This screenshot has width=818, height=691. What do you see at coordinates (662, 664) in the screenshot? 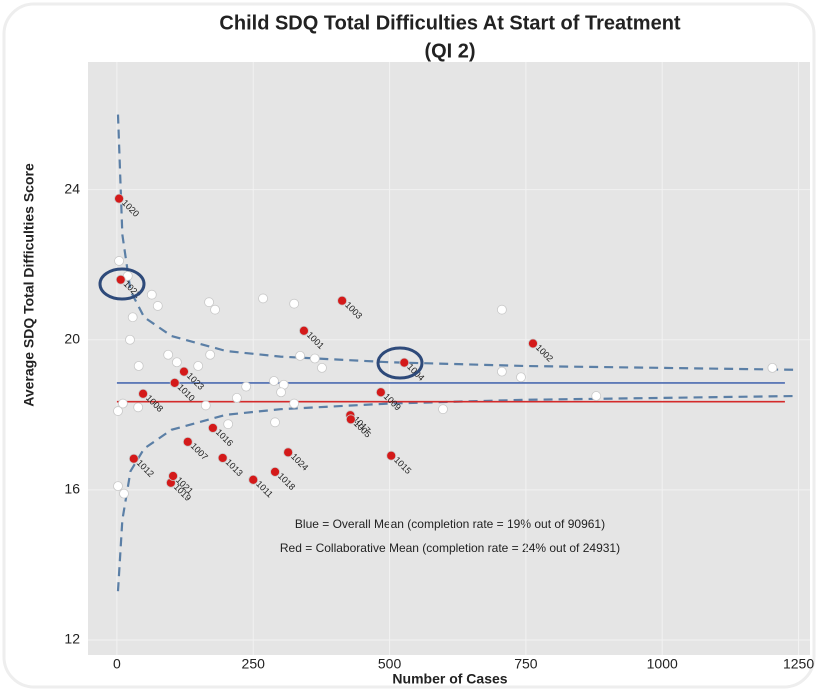
I see `x-tick-label: 1000` at bounding box center [662, 664].